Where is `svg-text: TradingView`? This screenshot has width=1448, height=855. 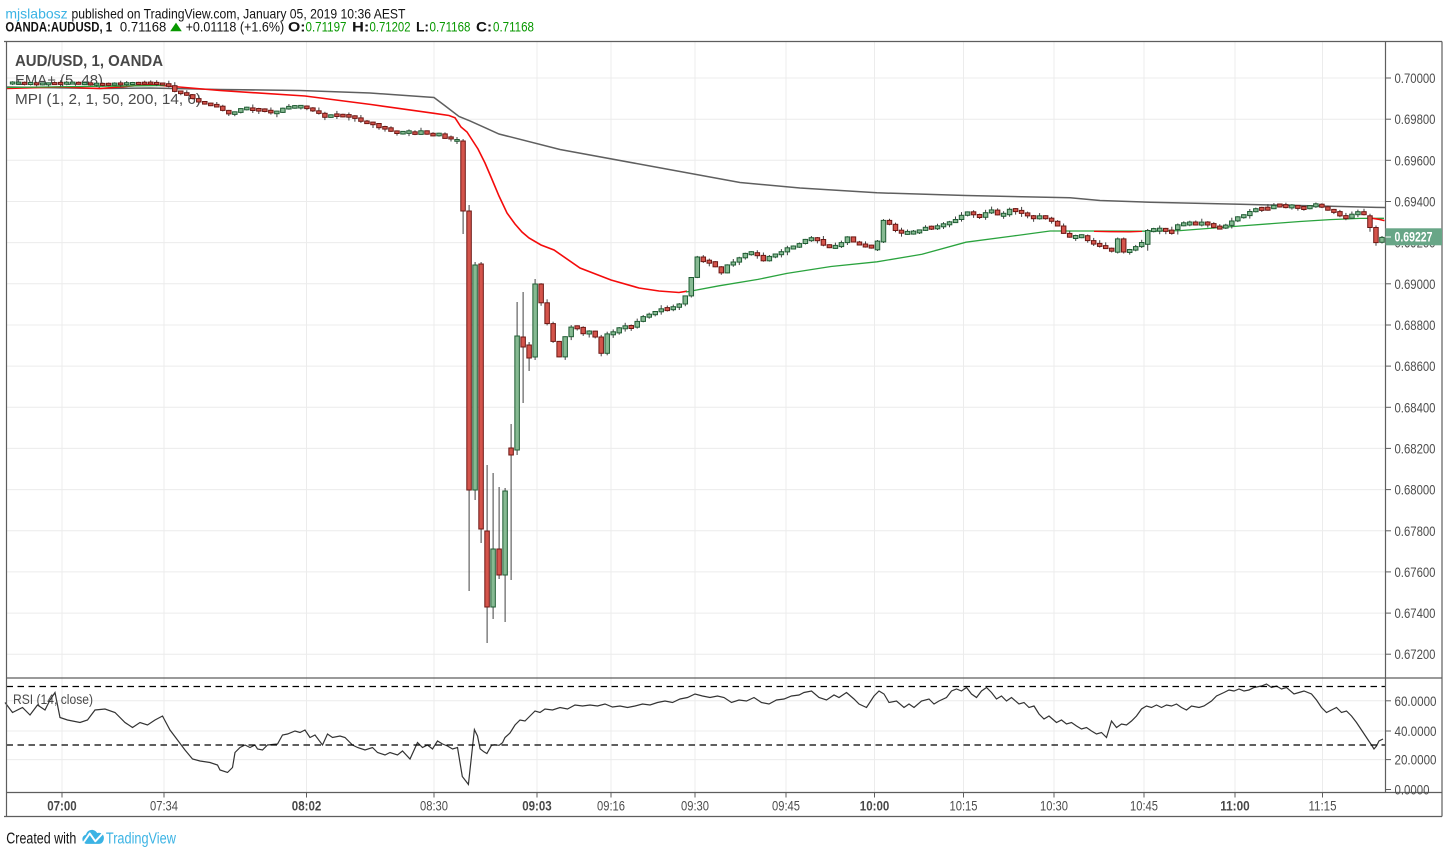 svg-text: TradingView is located at coordinates (141, 839).